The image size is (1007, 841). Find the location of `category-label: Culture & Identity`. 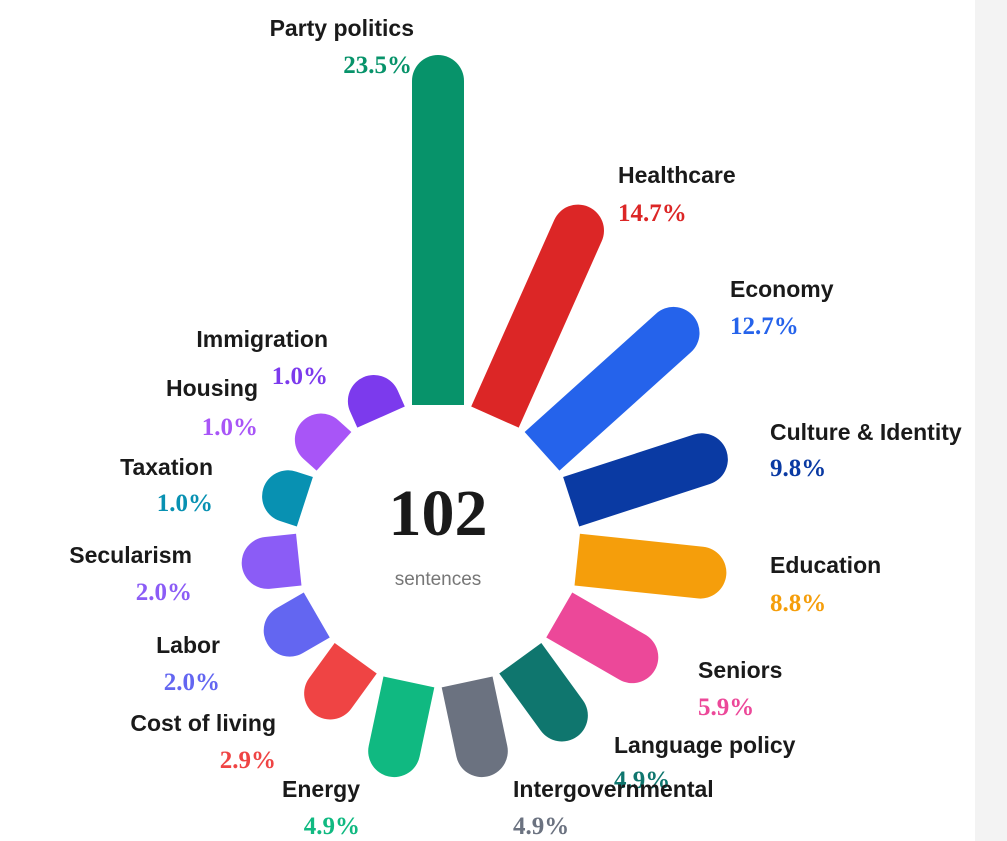

category-label: Culture & Identity is located at coordinates (866, 432).